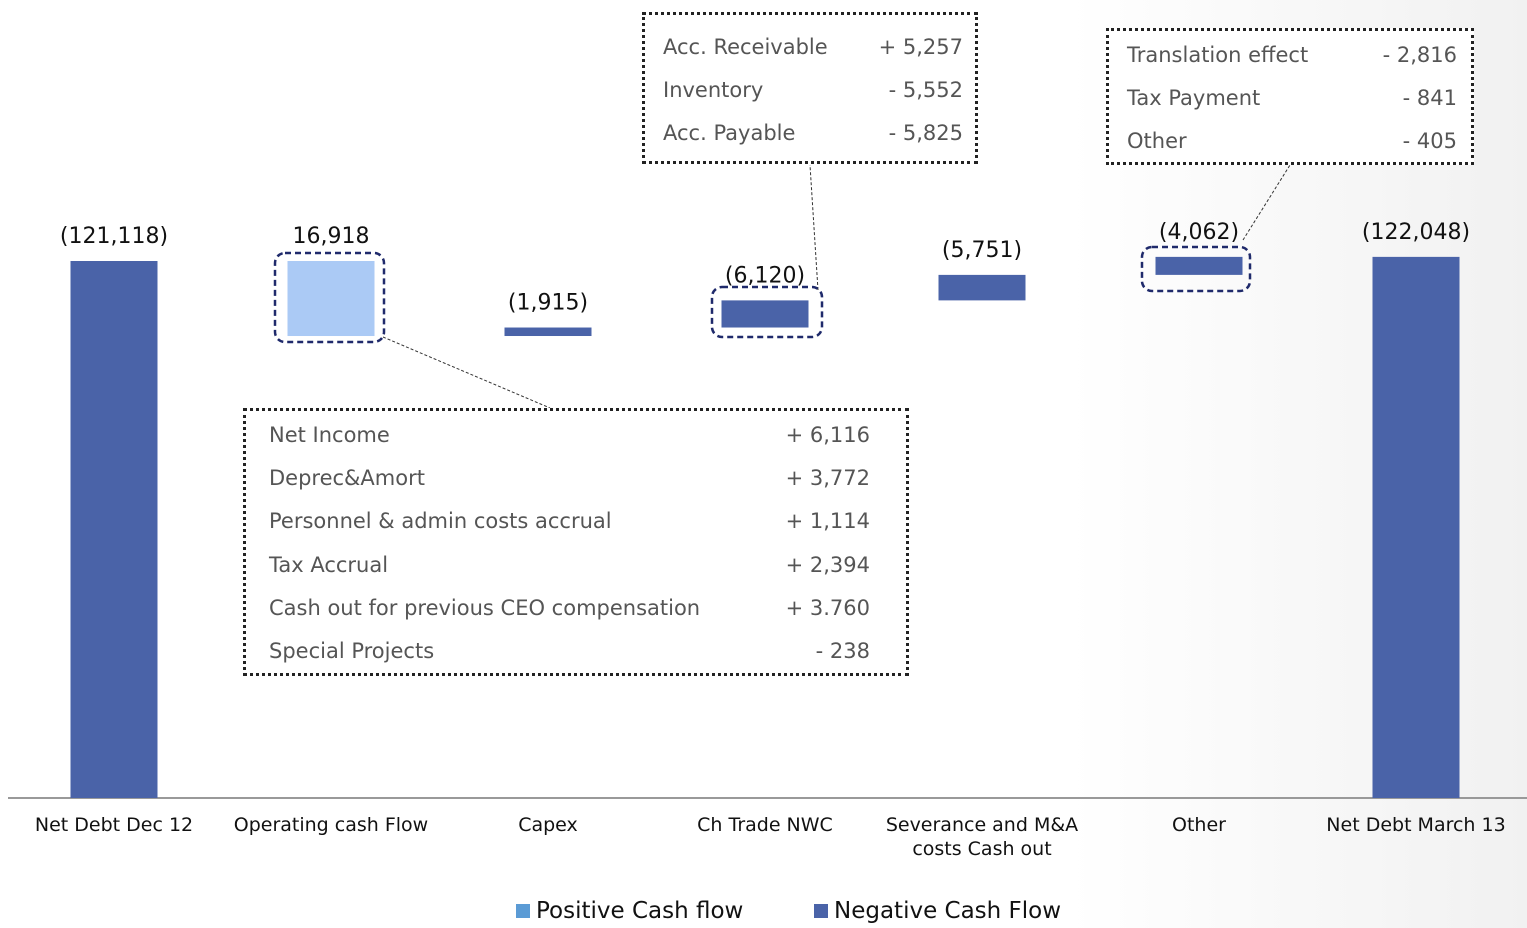 Image resolution: width=1527 pixels, height=928 pixels. Describe the element at coordinates (576, 478) in the screenshot. I see `callout-row: Deprec&Amort + 3,772` at that location.